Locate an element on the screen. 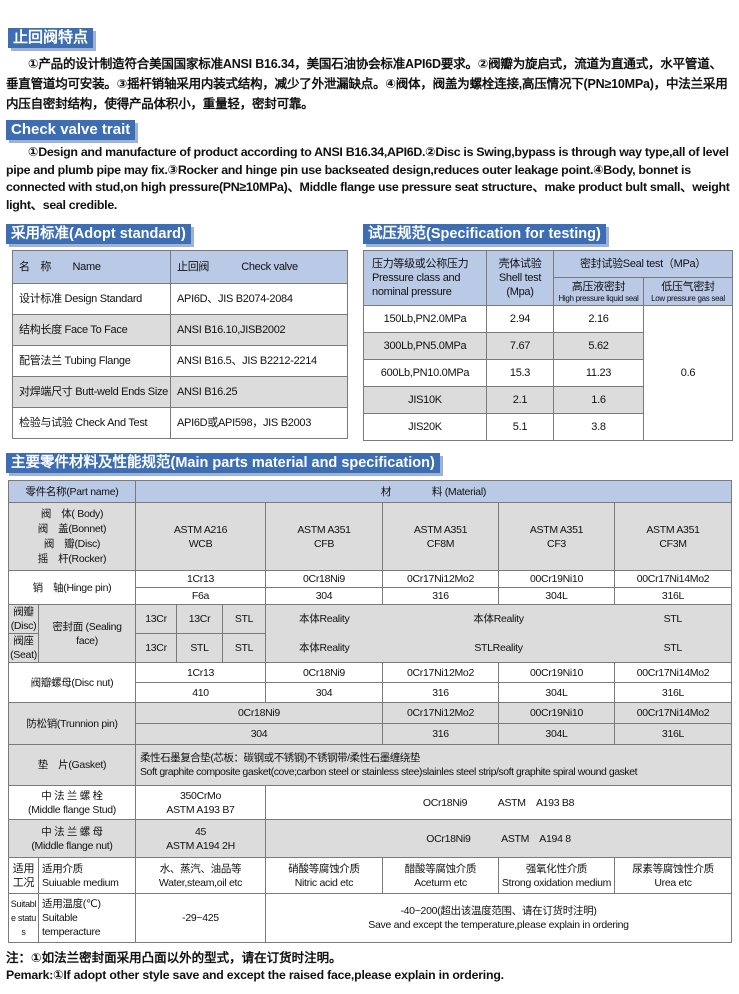 The width and height of the screenshot is (739, 994). disc-nut-material: 00Cr17Ni14Mo2 is located at coordinates (673, 672).